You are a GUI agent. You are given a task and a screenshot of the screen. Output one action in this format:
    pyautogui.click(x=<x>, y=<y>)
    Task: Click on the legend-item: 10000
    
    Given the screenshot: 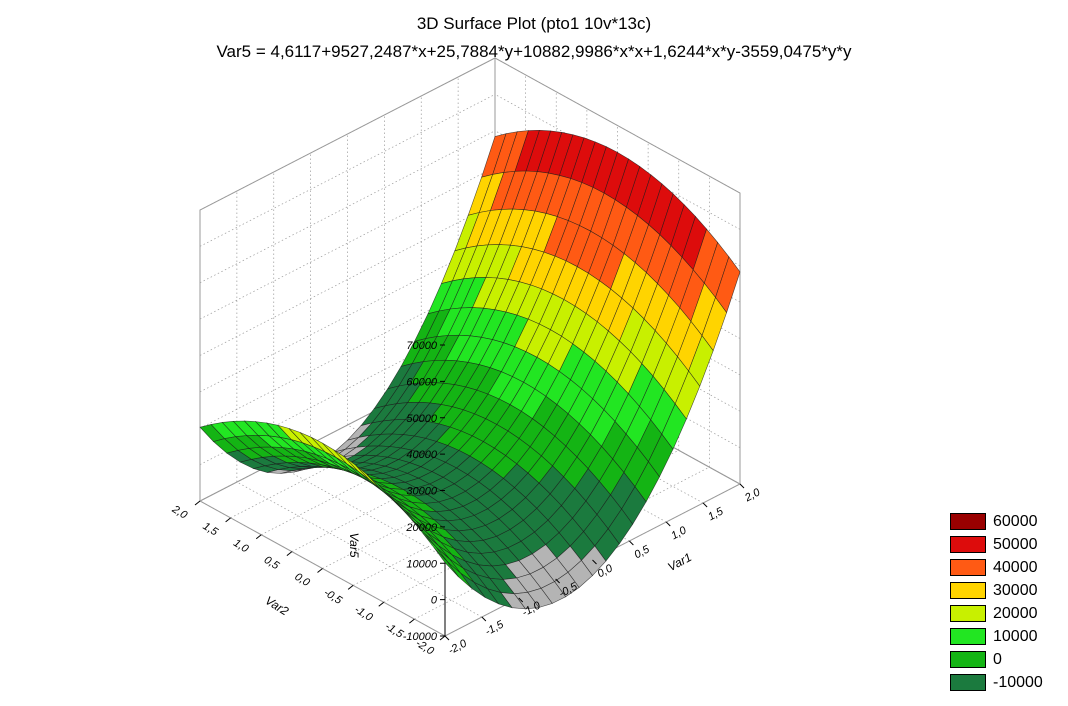 What is the action you would take?
    pyautogui.click(x=996, y=636)
    